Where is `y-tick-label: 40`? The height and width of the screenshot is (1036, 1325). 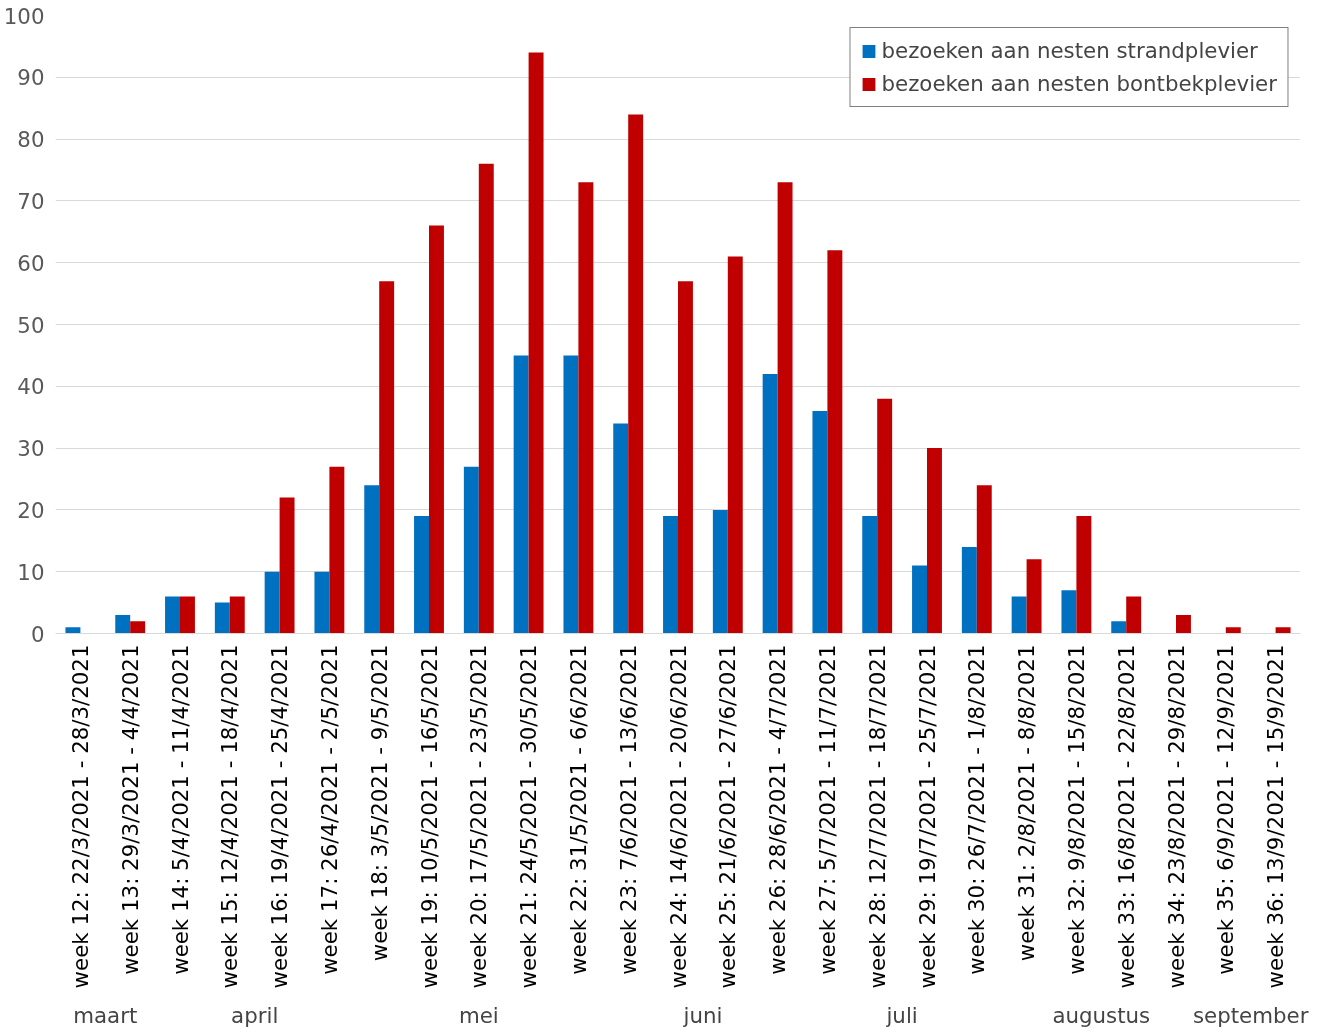 y-tick-label: 40 is located at coordinates (31, 387).